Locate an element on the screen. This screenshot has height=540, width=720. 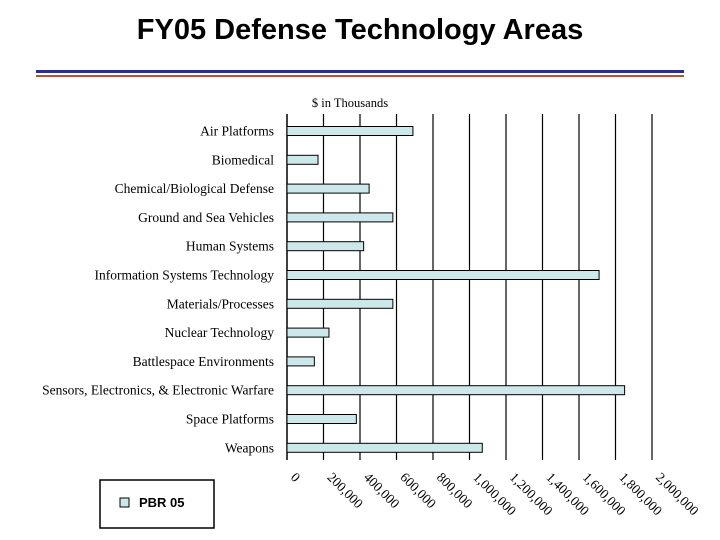
x-tick-label: 0 is located at coordinates (296, 478).